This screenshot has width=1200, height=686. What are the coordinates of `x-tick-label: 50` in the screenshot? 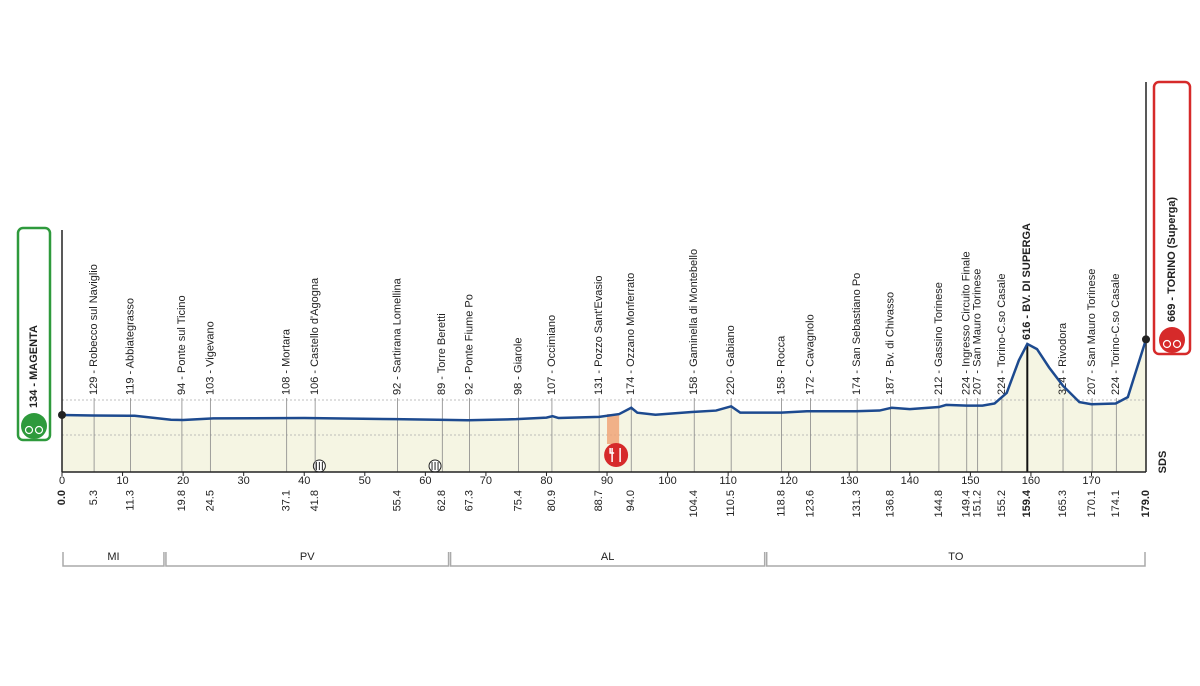 It's located at (365, 481).